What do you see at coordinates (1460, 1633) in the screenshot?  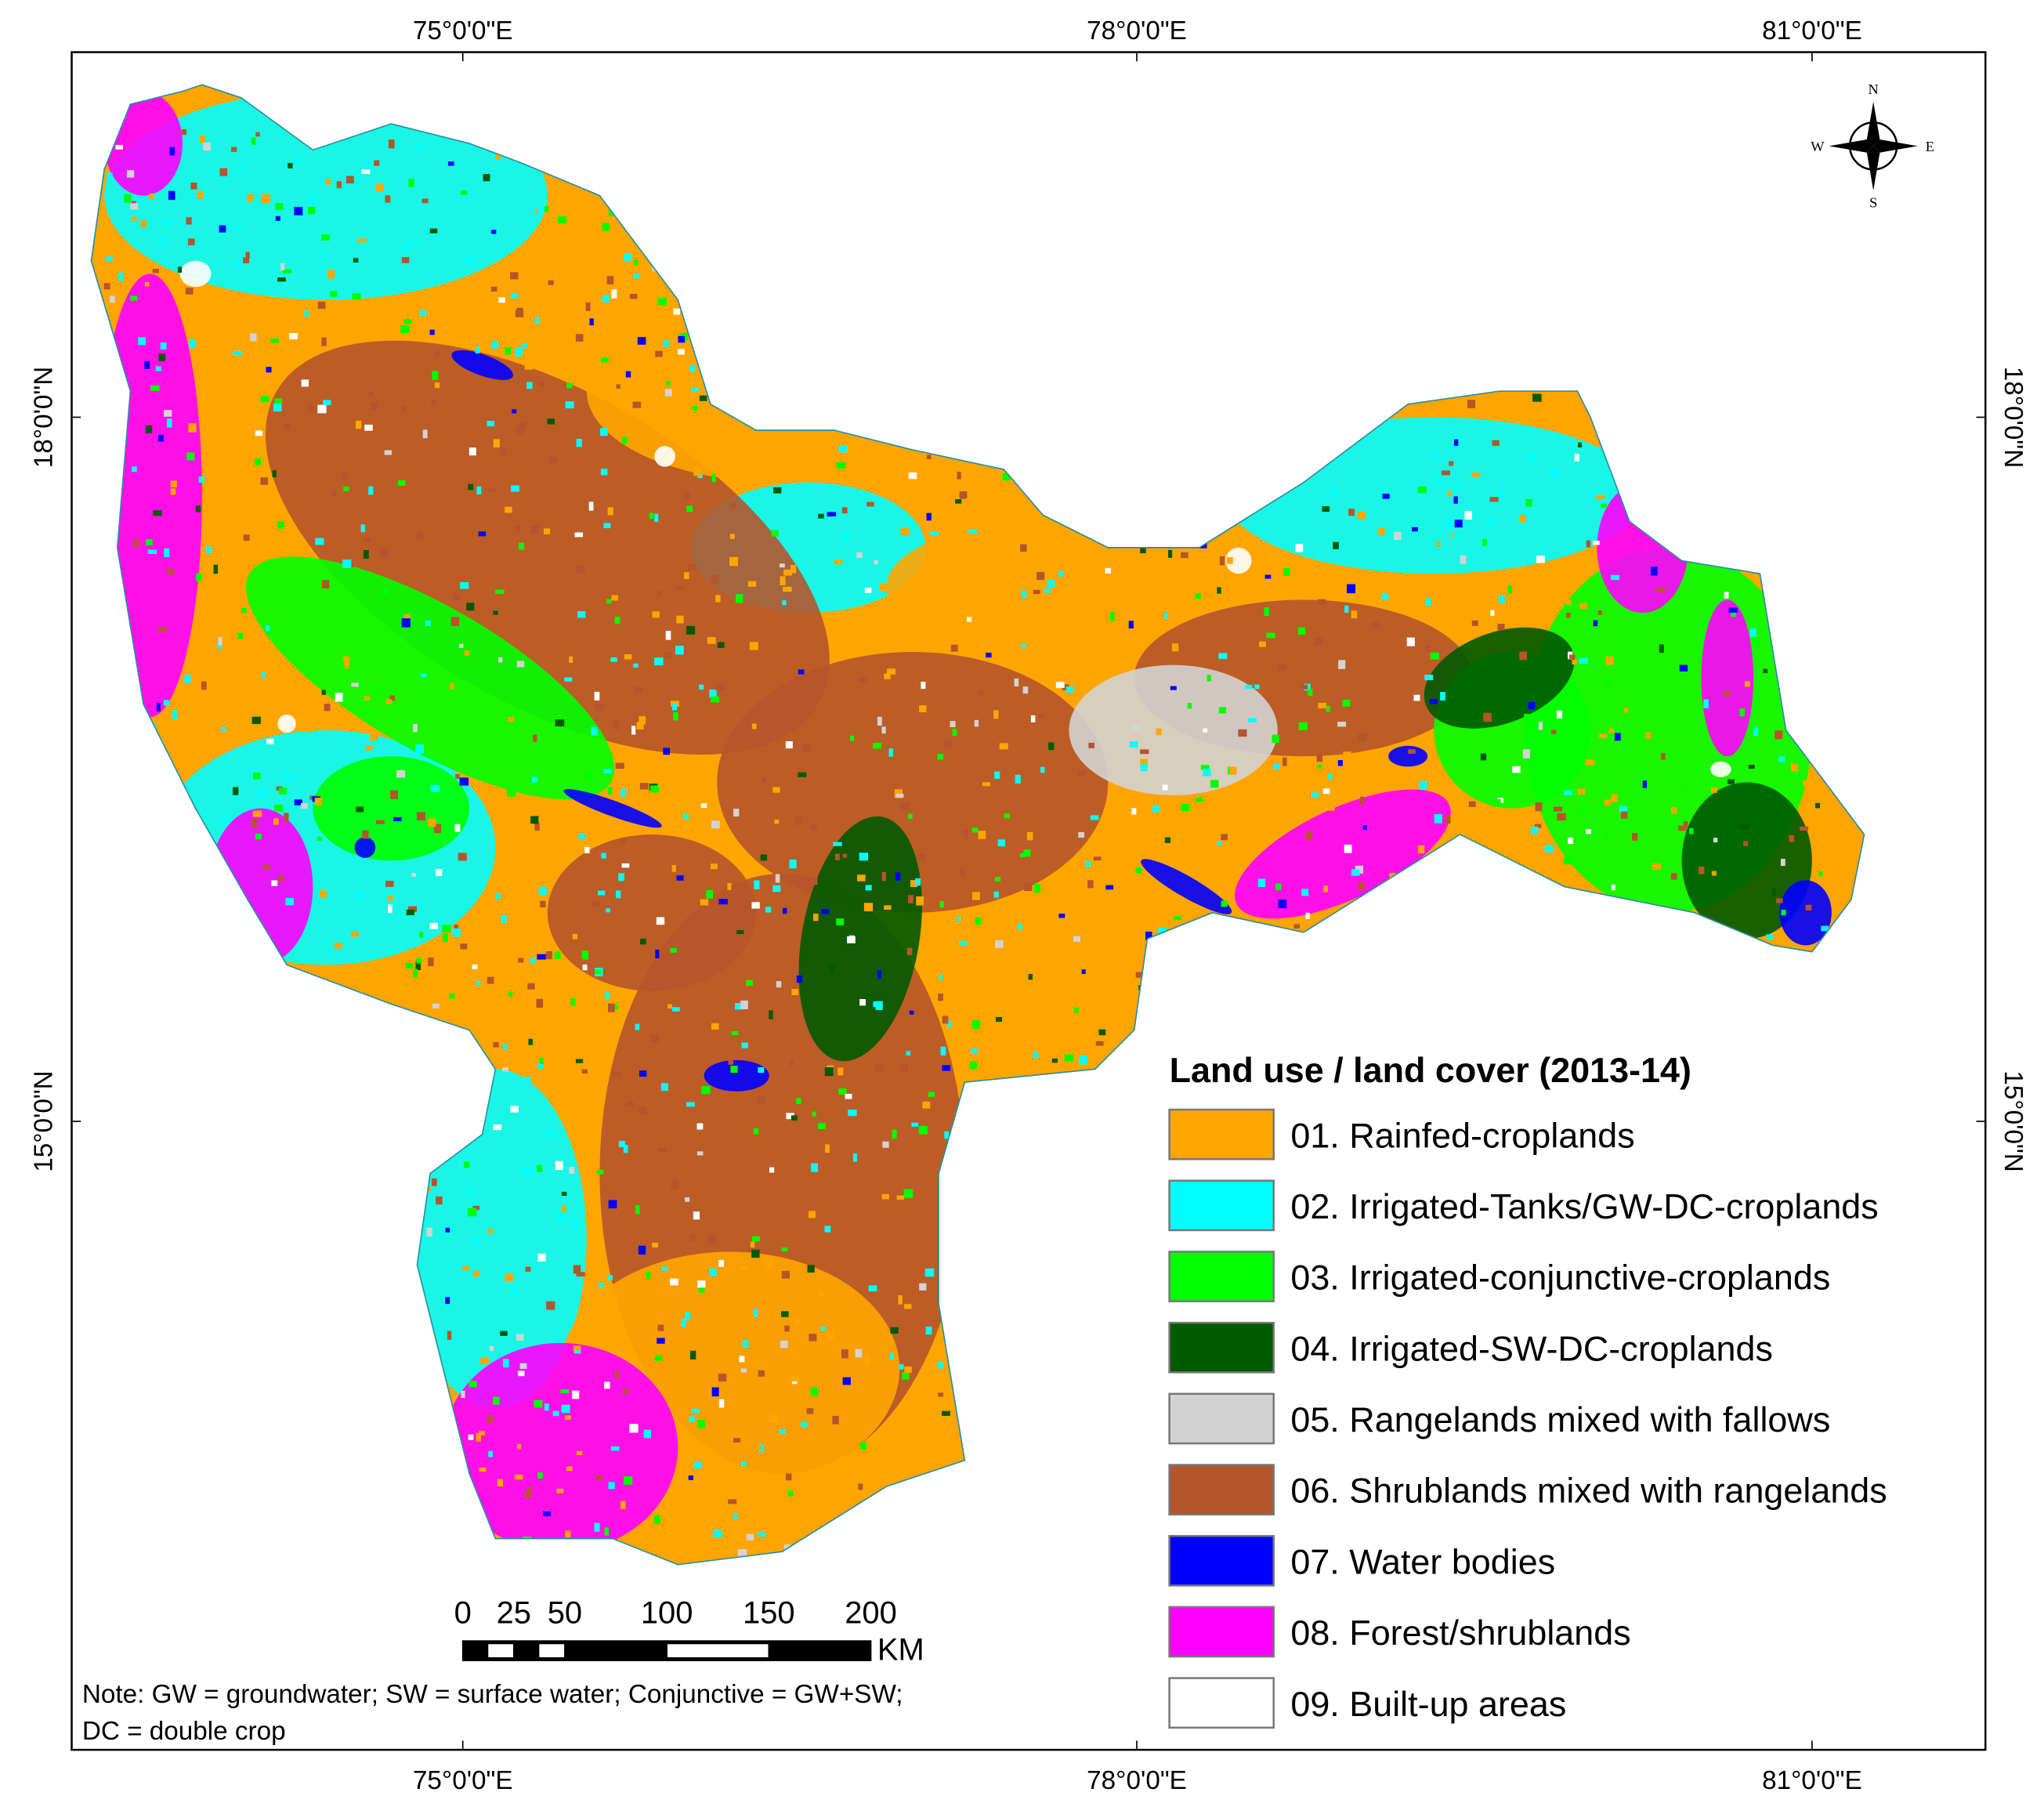 I see `legend-label: 08. Forest/shrublands` at bounding box center [1460, 1633].